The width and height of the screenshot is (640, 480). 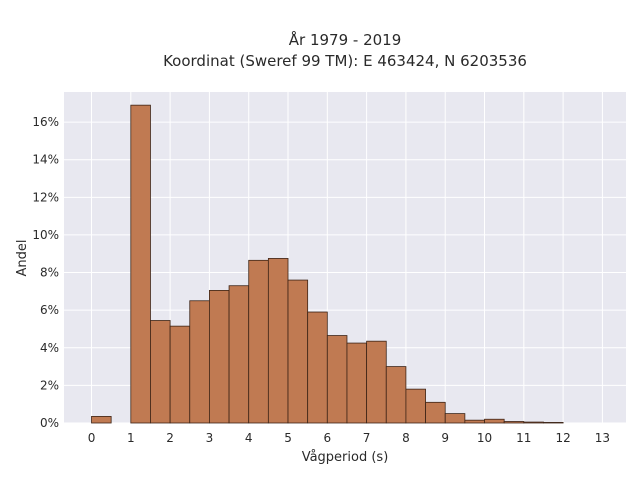 What do you see at coordinates (445, 438) in the screenshot?
I see `x-tick-label: 9` at bounding box center [445, 438].